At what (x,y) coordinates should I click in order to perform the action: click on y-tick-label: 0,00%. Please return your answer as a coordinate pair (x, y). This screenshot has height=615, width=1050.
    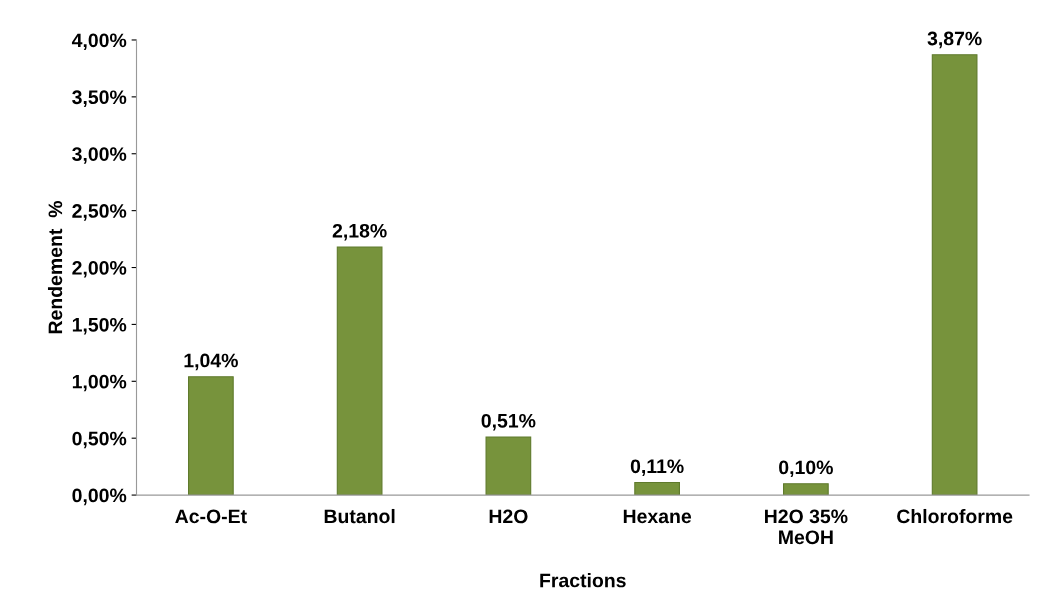
    Looking at the image, I should click on (99, 497).